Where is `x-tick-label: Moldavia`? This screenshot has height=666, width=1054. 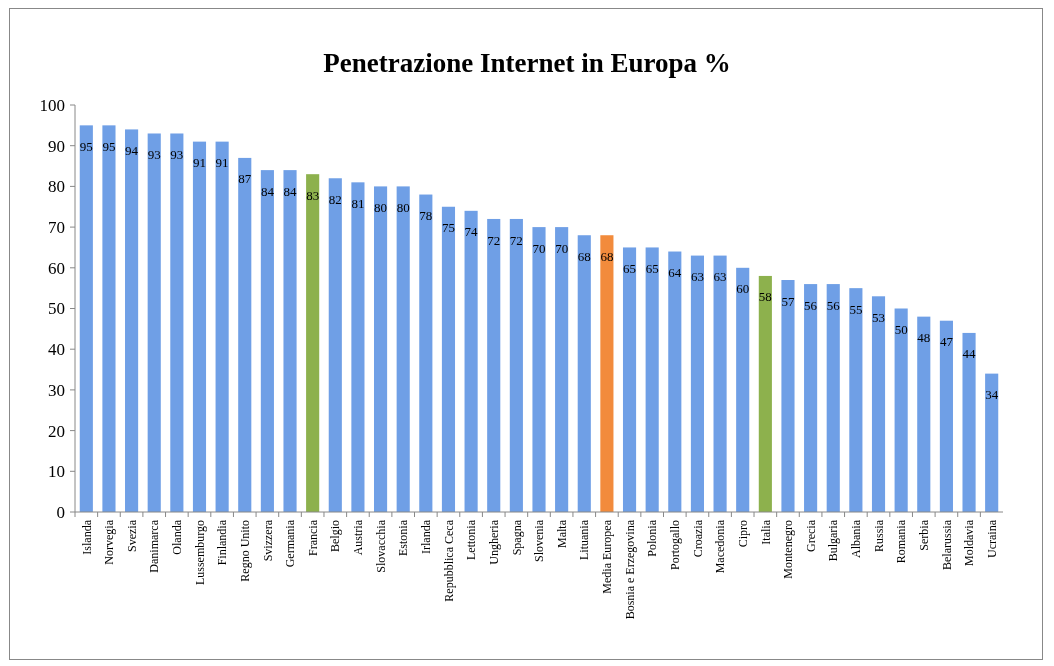
x-tick-label: Moldavia is located at coordinates (969, 542).